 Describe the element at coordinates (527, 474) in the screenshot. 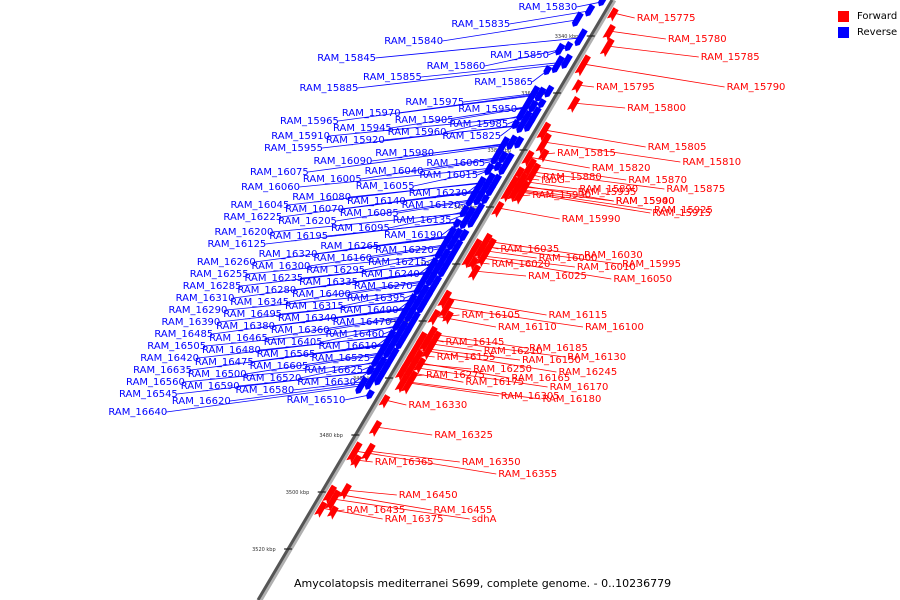

I see `gene-label: RAM_16355` at that location.